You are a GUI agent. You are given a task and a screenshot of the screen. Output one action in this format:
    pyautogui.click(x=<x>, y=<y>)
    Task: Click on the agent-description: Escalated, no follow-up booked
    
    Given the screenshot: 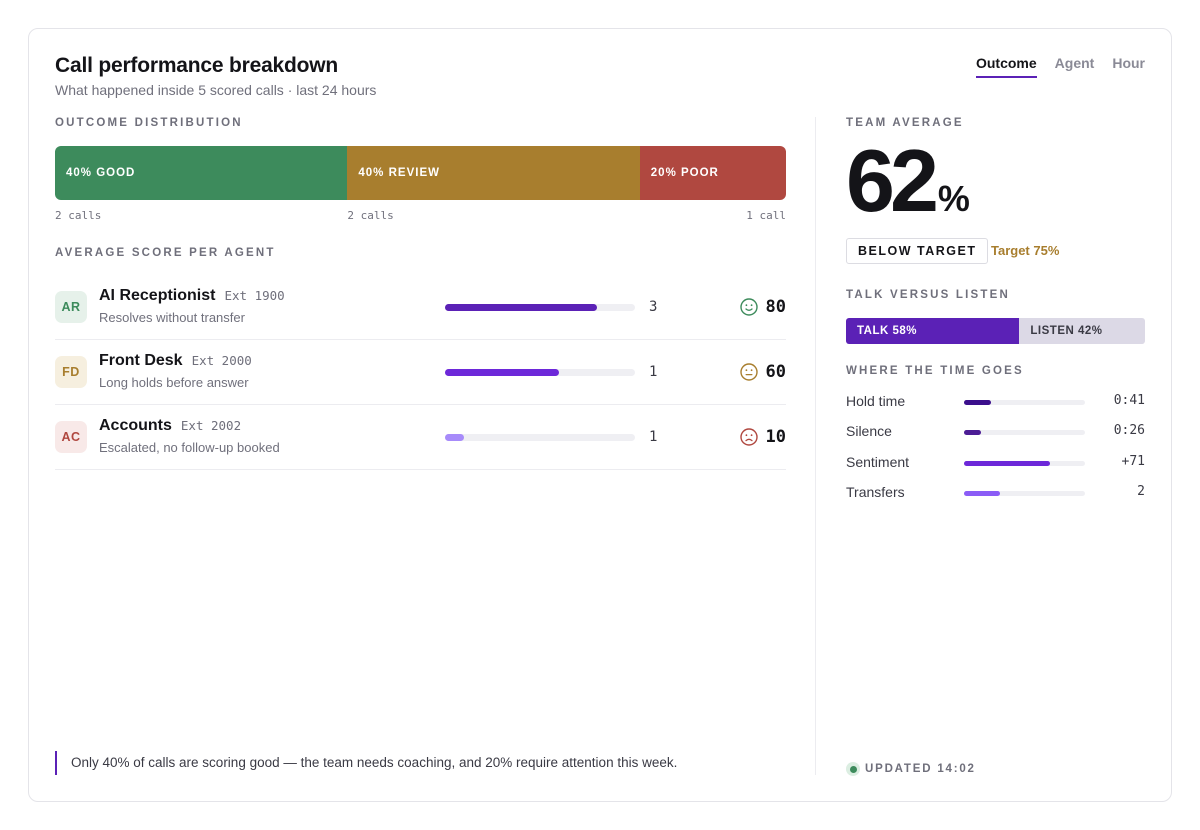 What is the action you would take?
    pyautogui.click(x=189, y=447)
    